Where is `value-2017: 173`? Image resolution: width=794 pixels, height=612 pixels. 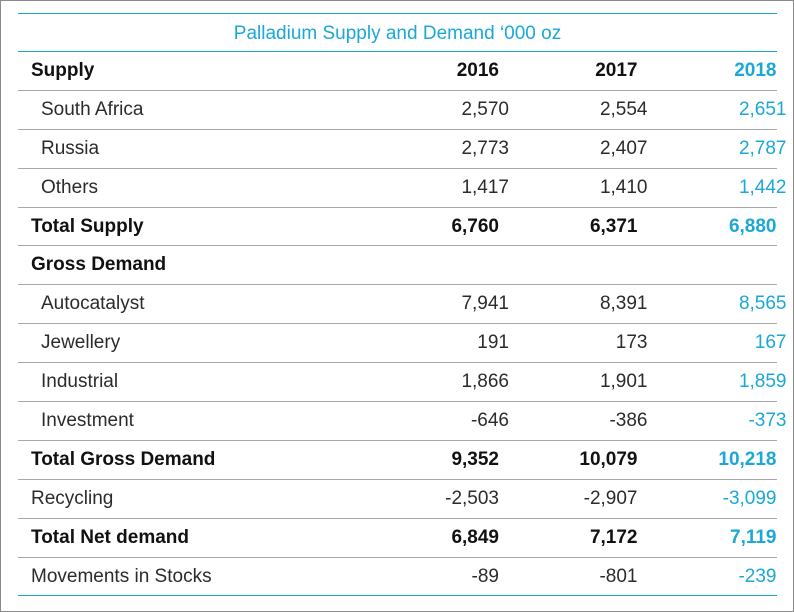 value-2017: 173 is located at coordinates (631, 343).